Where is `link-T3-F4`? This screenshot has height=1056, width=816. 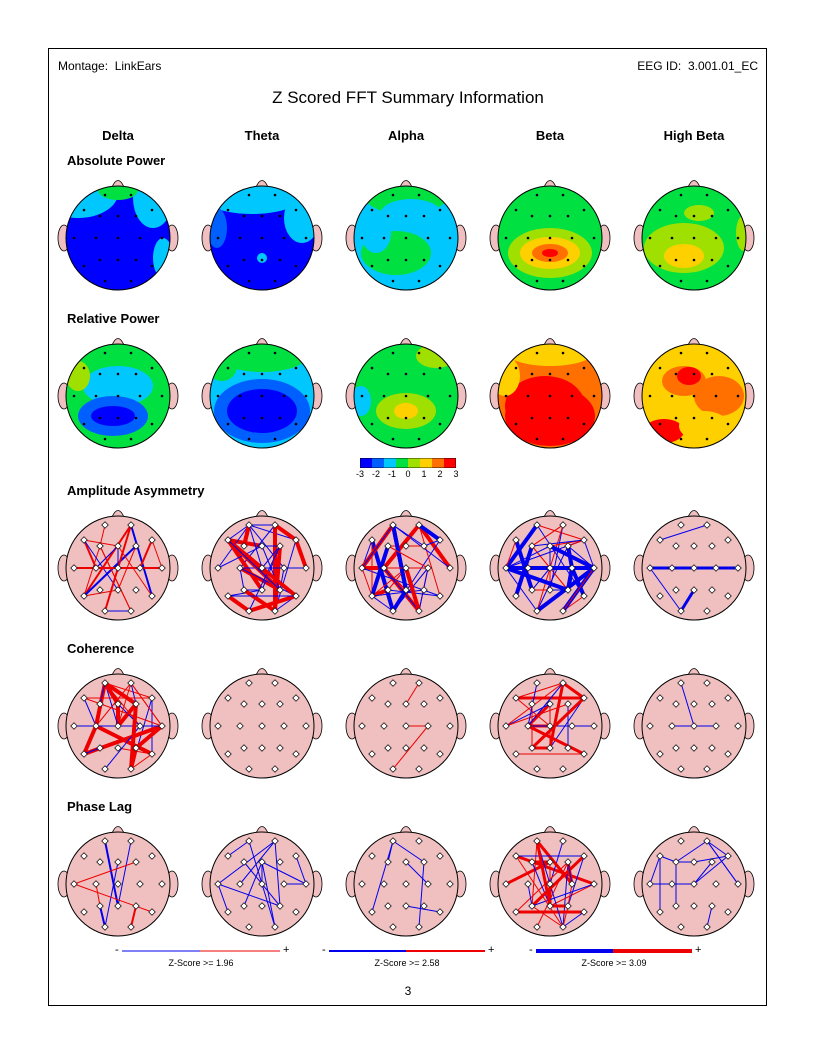
link-T3-F4 is located at coordinates (537, 715).